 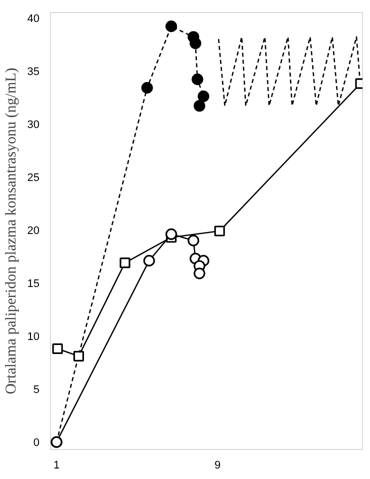 I want to click on y-tick-label: 30, so click(x=33, y=124).